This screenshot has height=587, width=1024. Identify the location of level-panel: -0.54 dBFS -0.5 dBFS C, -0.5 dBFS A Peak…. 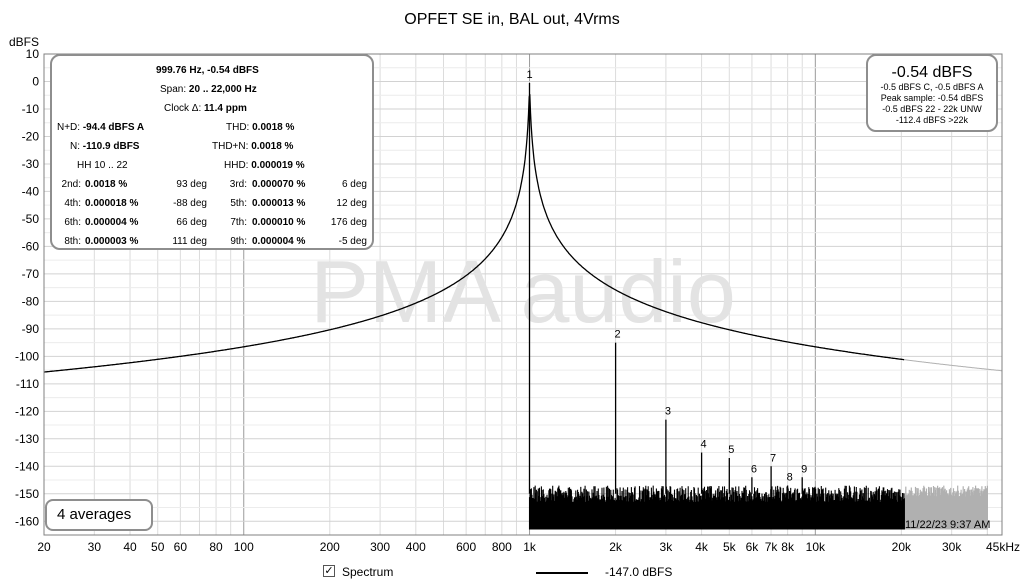
(932, 93).